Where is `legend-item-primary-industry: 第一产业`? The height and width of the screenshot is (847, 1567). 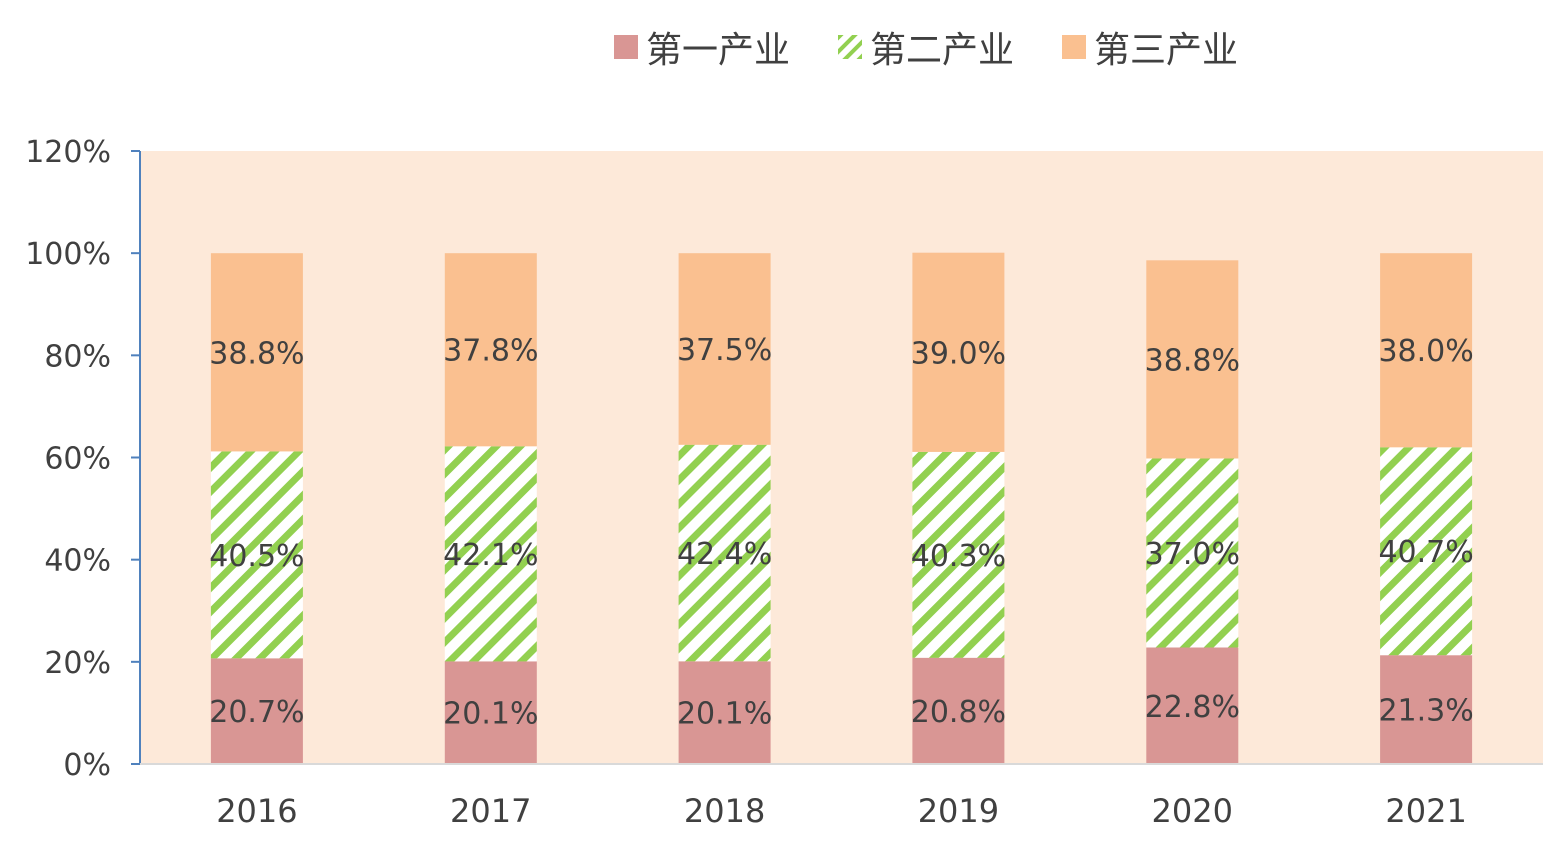
legend-item-primary-industry: 第一产业 is located at coordinates (701, 47).